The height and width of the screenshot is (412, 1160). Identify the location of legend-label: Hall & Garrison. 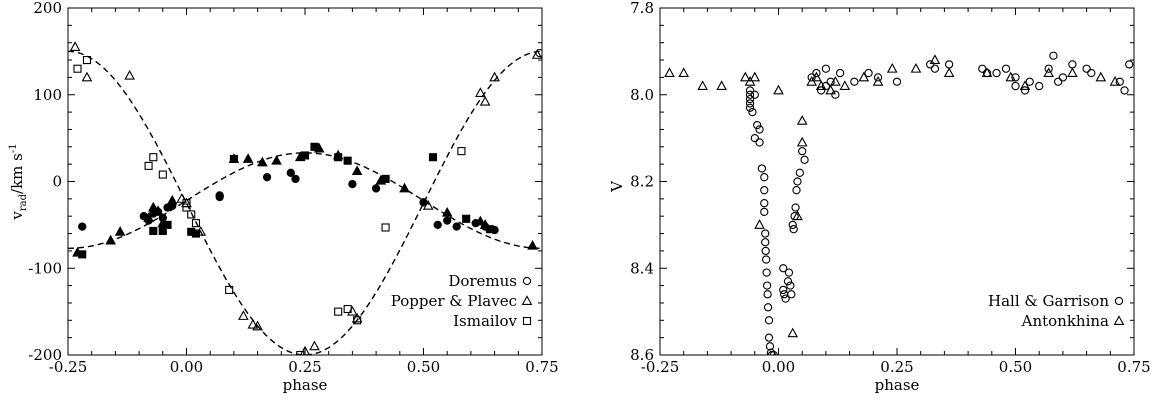
(1048, 301).